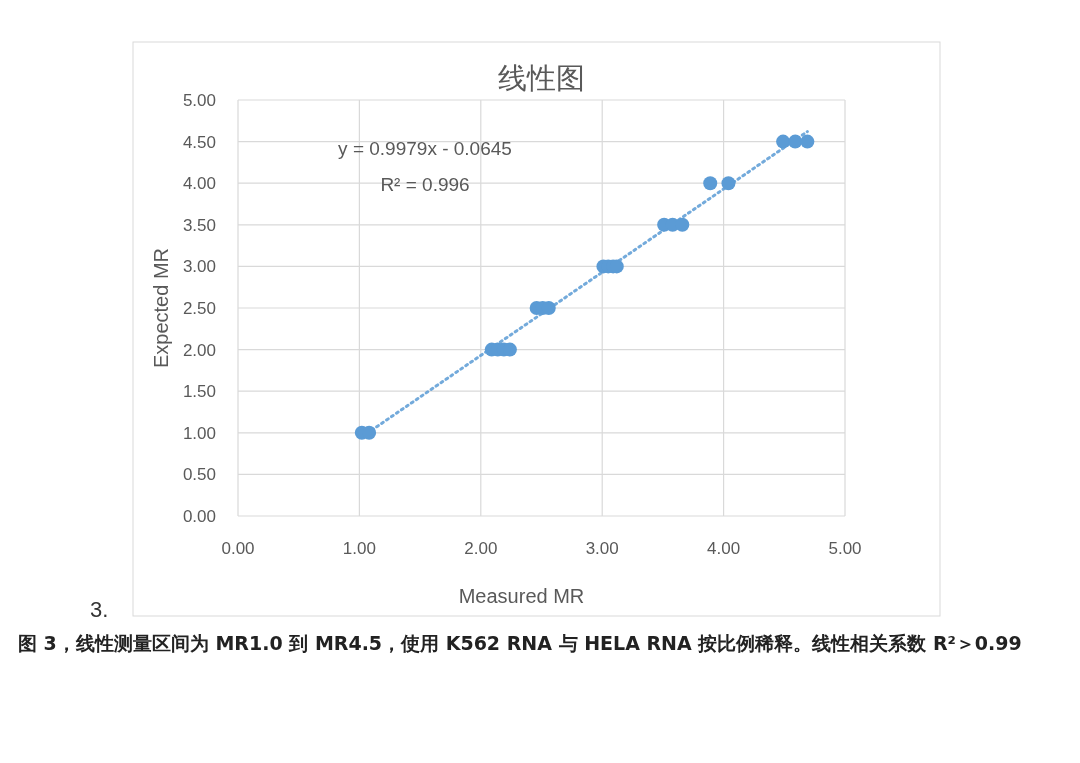 This screenshot has width=1080, height=763. What do you see at coordinates (199, 142) in the screenshot?
I see `y-tick-label: 4.50` at bounding box center [199, 142].